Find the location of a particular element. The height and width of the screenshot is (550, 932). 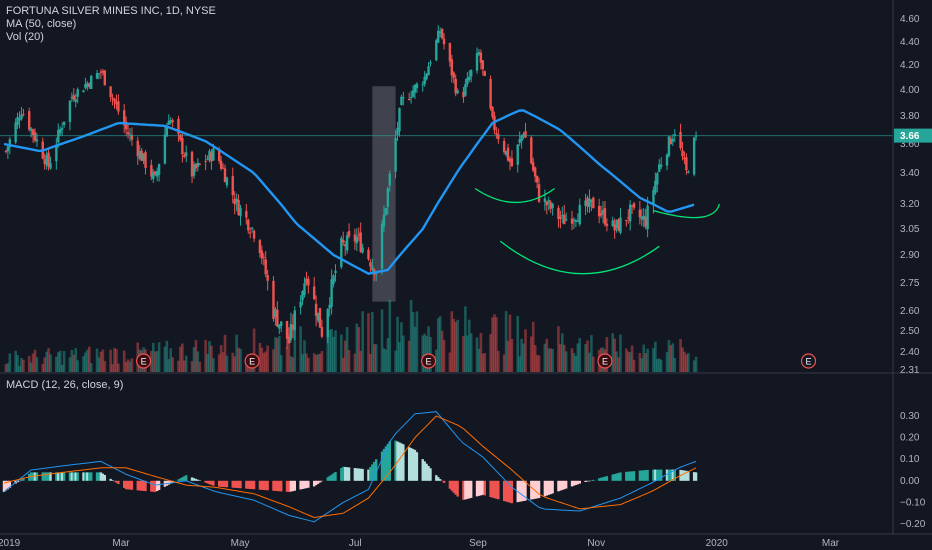

time-axis-label: Mar is located at coordinates (831, 543).